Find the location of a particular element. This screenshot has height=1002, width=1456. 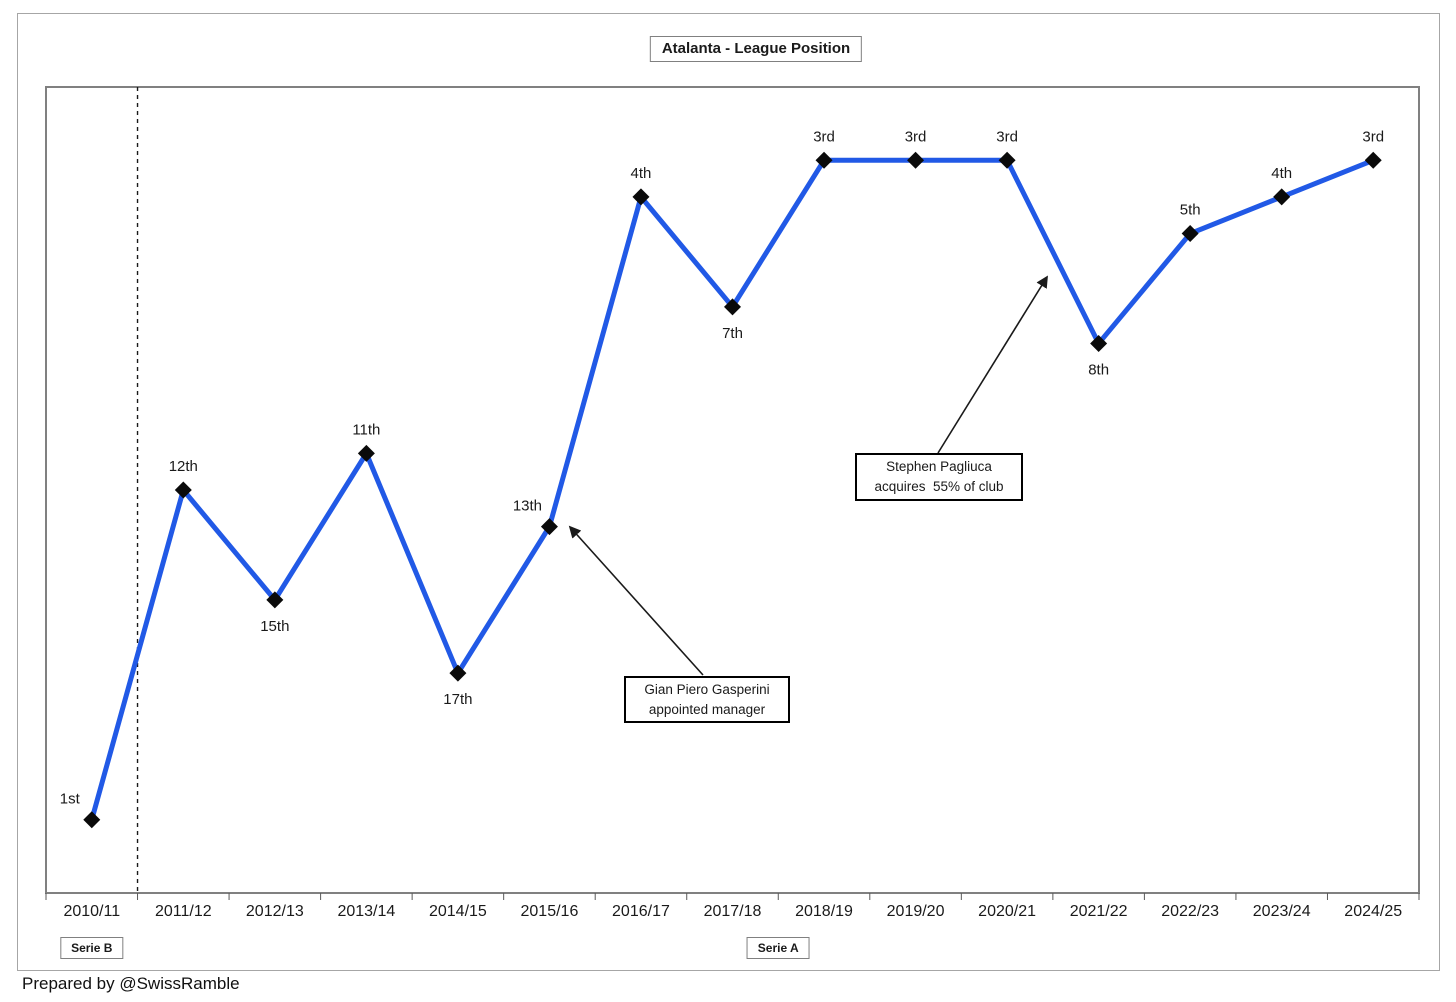

data-point-label: 17th is located at coordinates (457, 699).